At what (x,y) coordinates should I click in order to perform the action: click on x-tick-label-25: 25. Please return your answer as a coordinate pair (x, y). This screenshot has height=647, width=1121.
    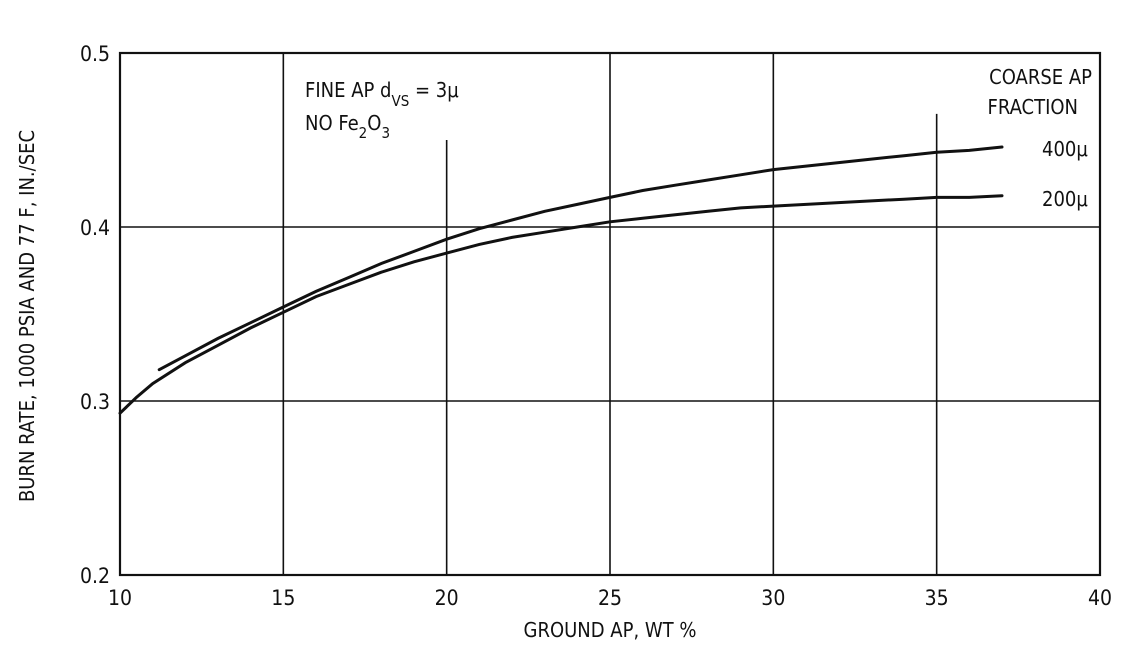
    Looking at the image, I should click on (610, 598).